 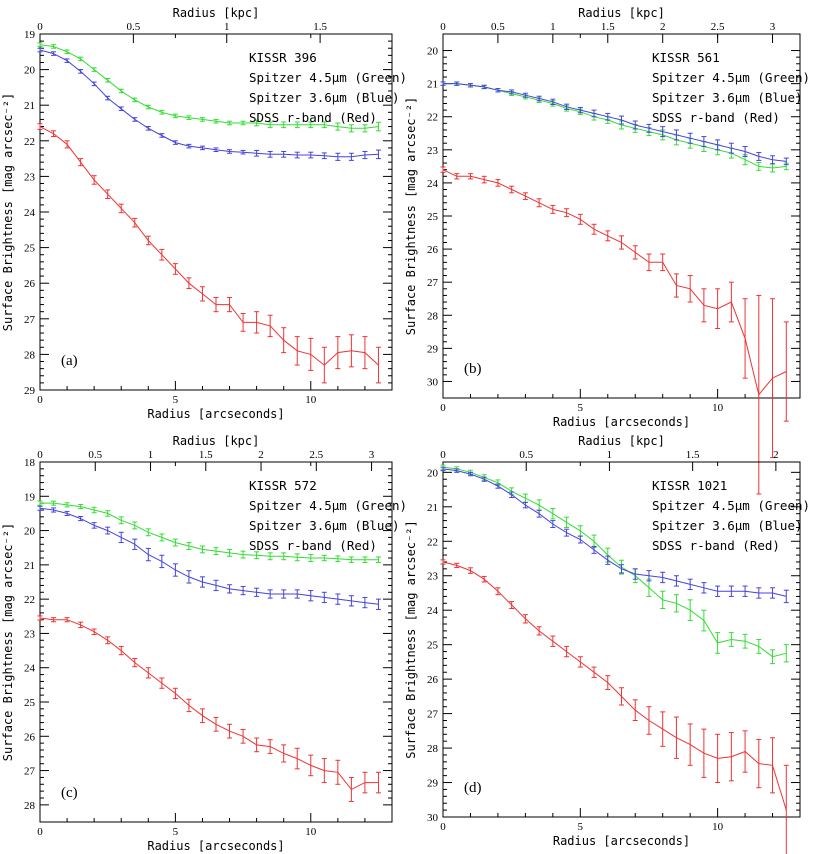 What do you see at coordinates (718, 827) in the screenshot?
I see `x-tick-label: 10` at bounding box center [718, 827].